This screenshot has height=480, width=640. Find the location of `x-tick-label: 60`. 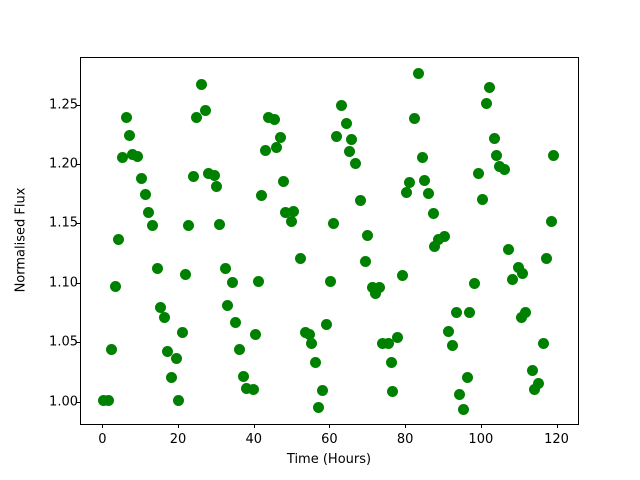

x-tick-label: 60 is located at coordinates (329, 439).